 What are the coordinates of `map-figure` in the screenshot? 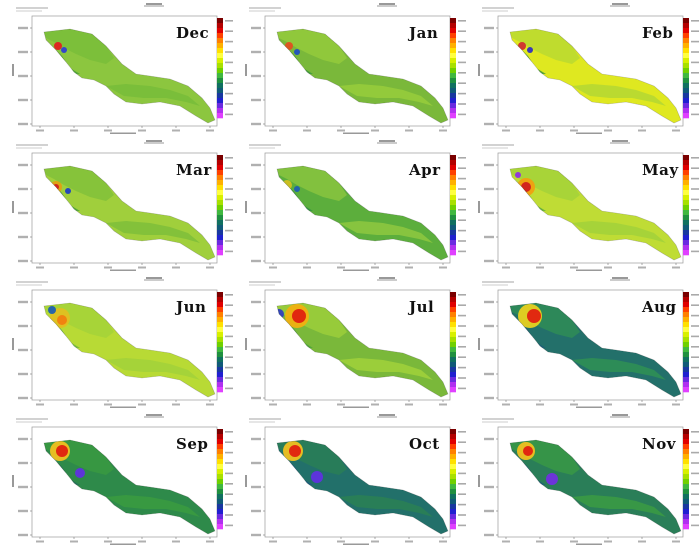 It's located at (588, 68).